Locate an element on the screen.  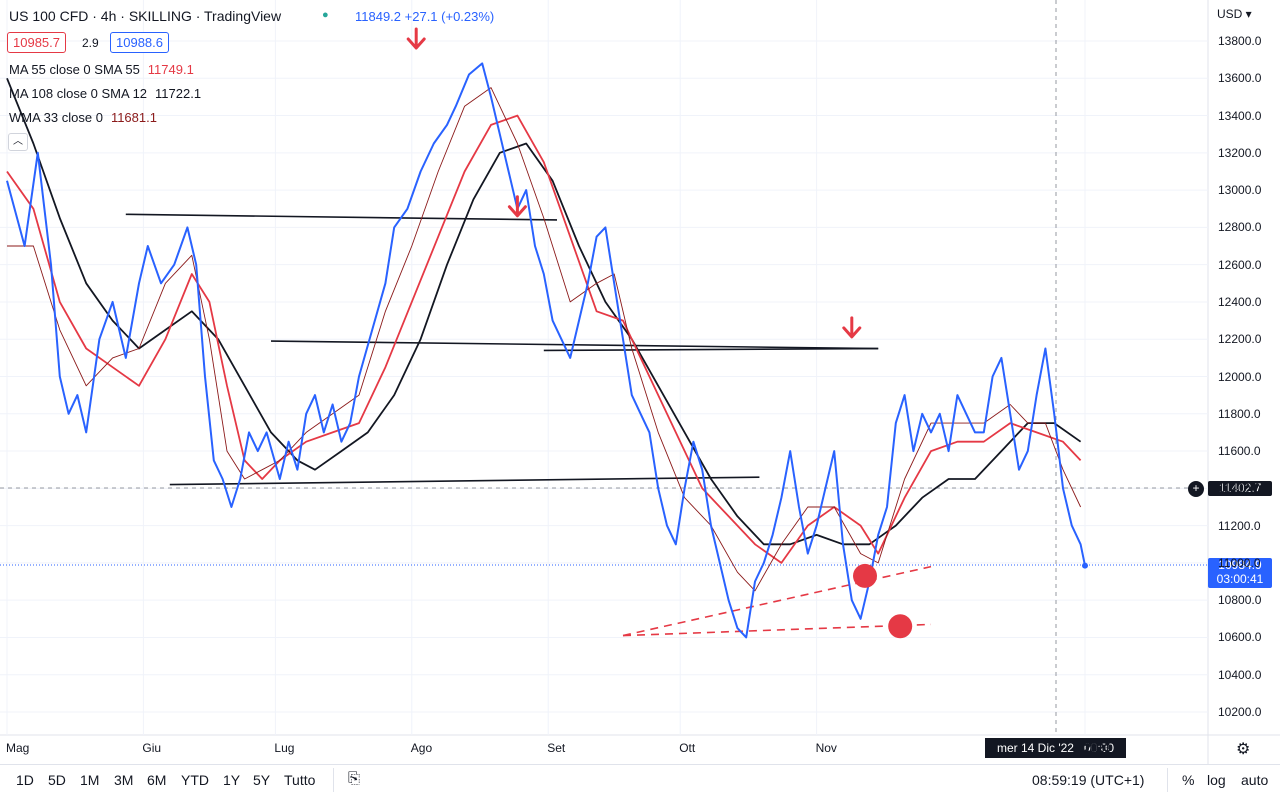
y-tick-label: 12800.0 is located at coordinates (1240, 227).